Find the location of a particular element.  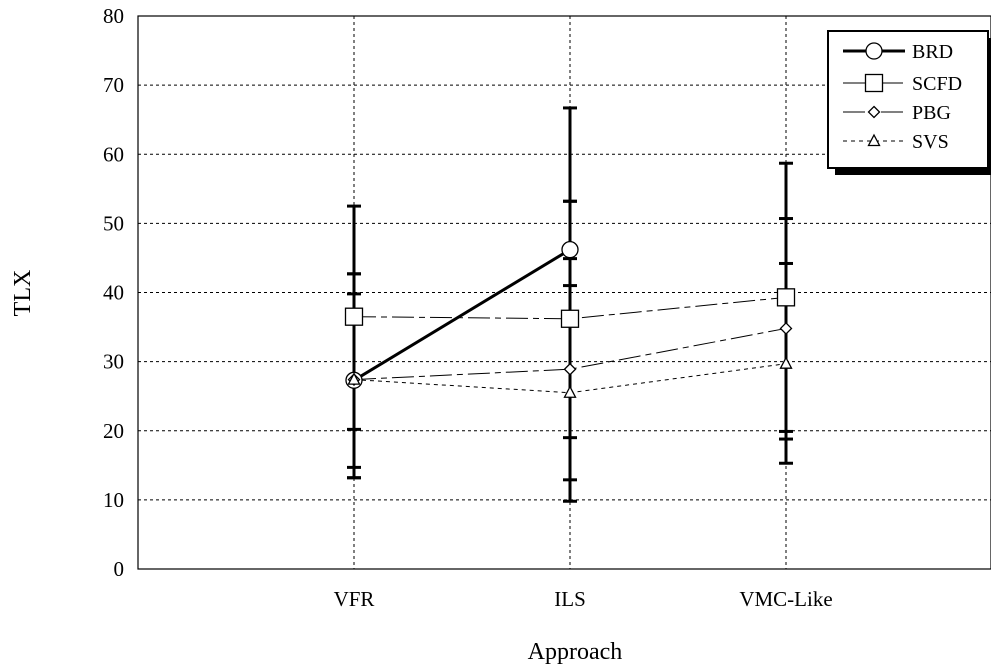

y-axis-label: TLX is located at coordinates (23, 293).